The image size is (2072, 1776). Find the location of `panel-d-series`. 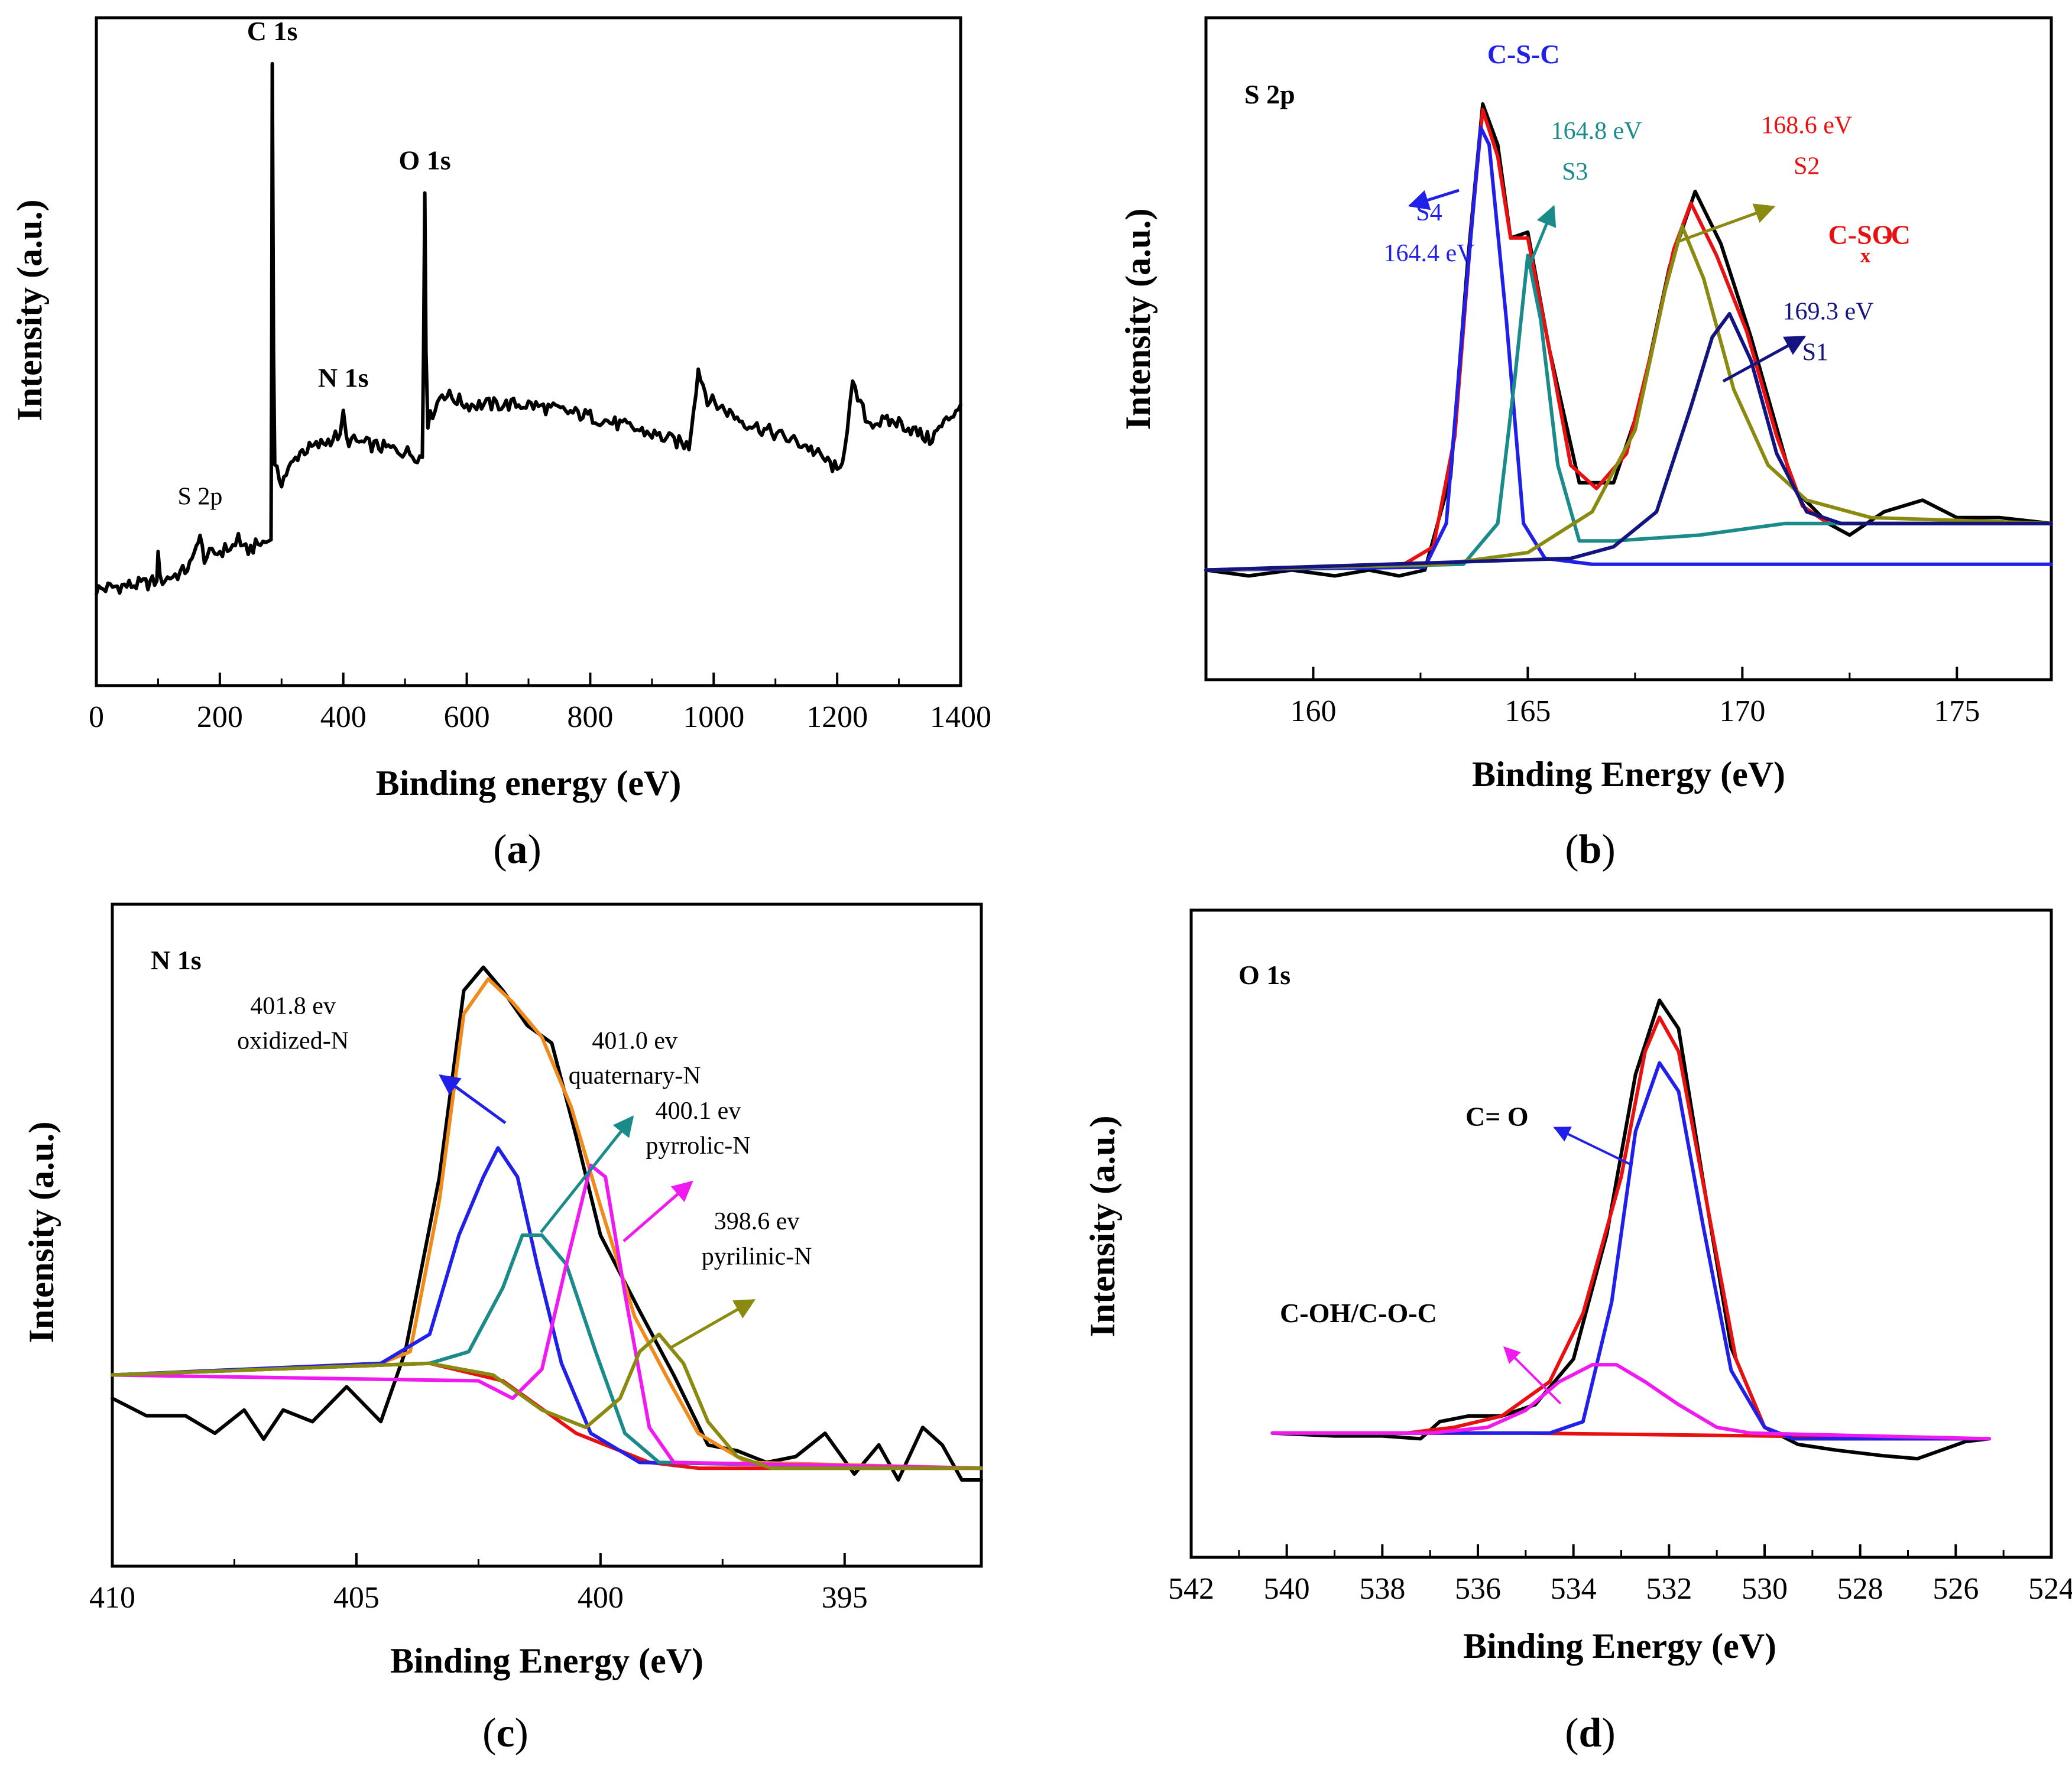

panel-d-series is located at coordinates (1630, 1229).